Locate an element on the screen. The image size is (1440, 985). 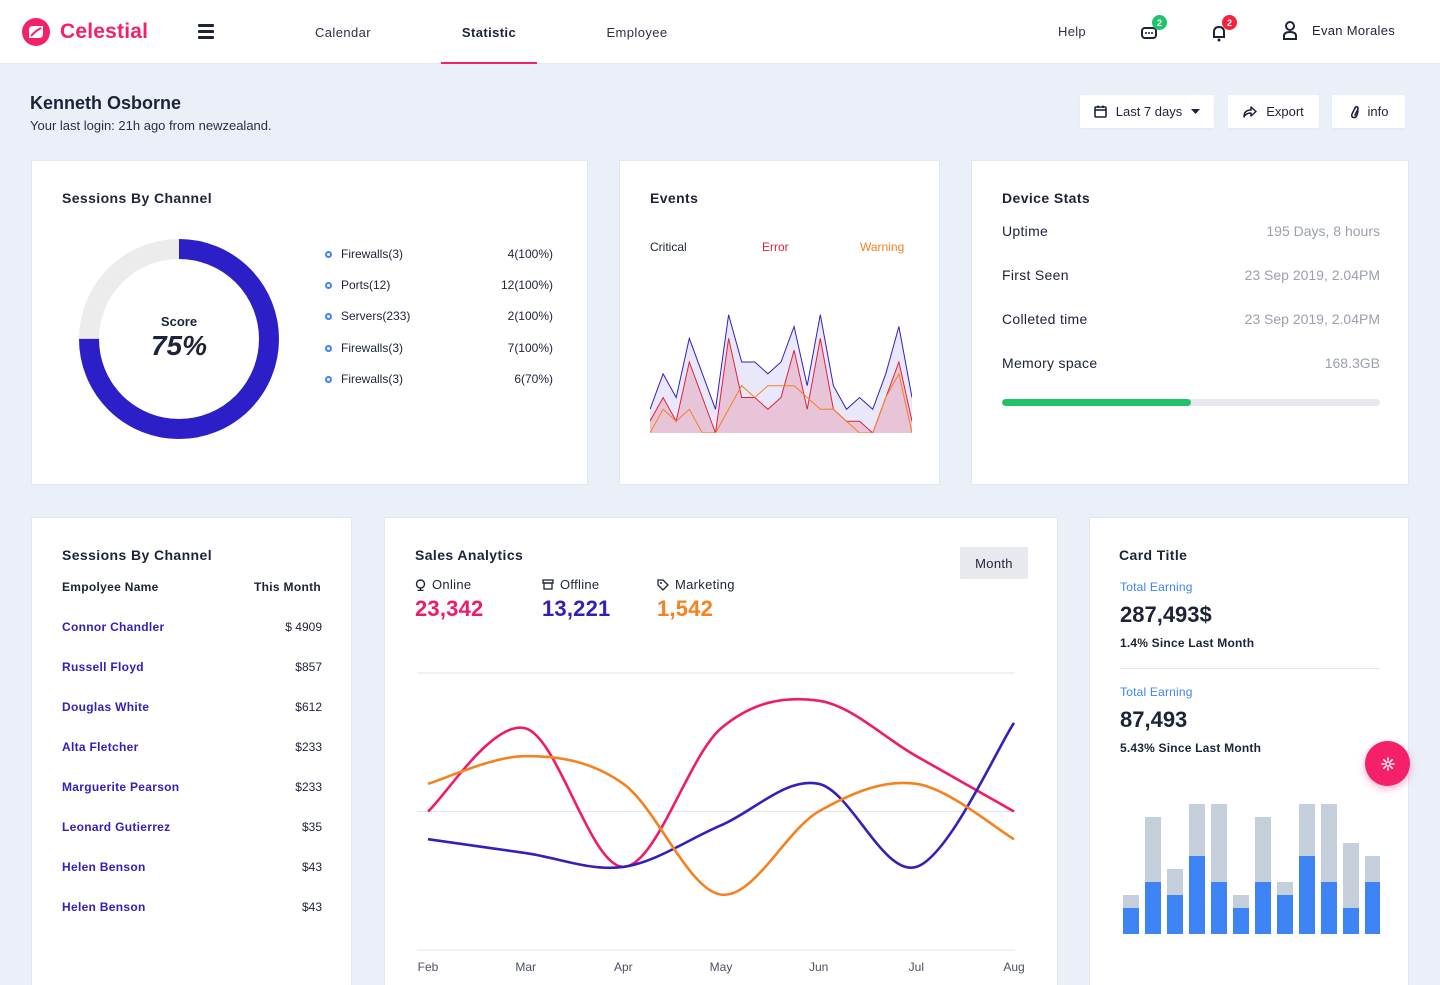
sales-card-title: Sales Analytics is located at coordinates (469, 555).